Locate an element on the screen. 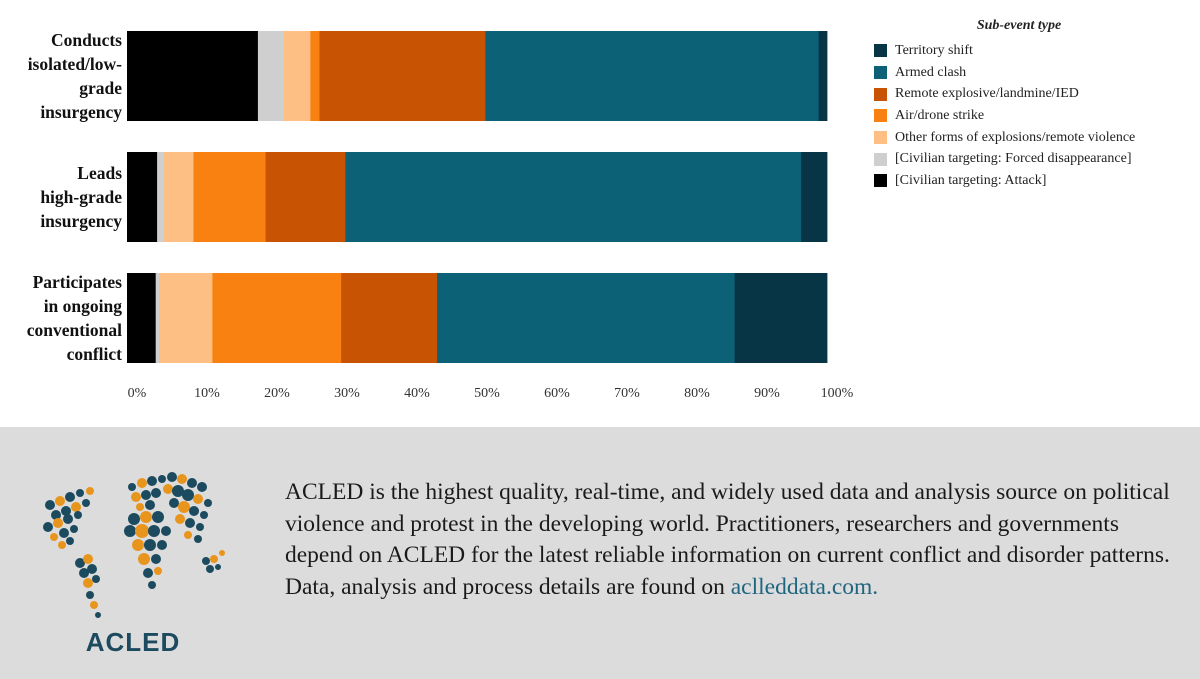 The height and width of the screenshot is (679, 1200). tick-label: 70% is located at coordinates (627, 393).